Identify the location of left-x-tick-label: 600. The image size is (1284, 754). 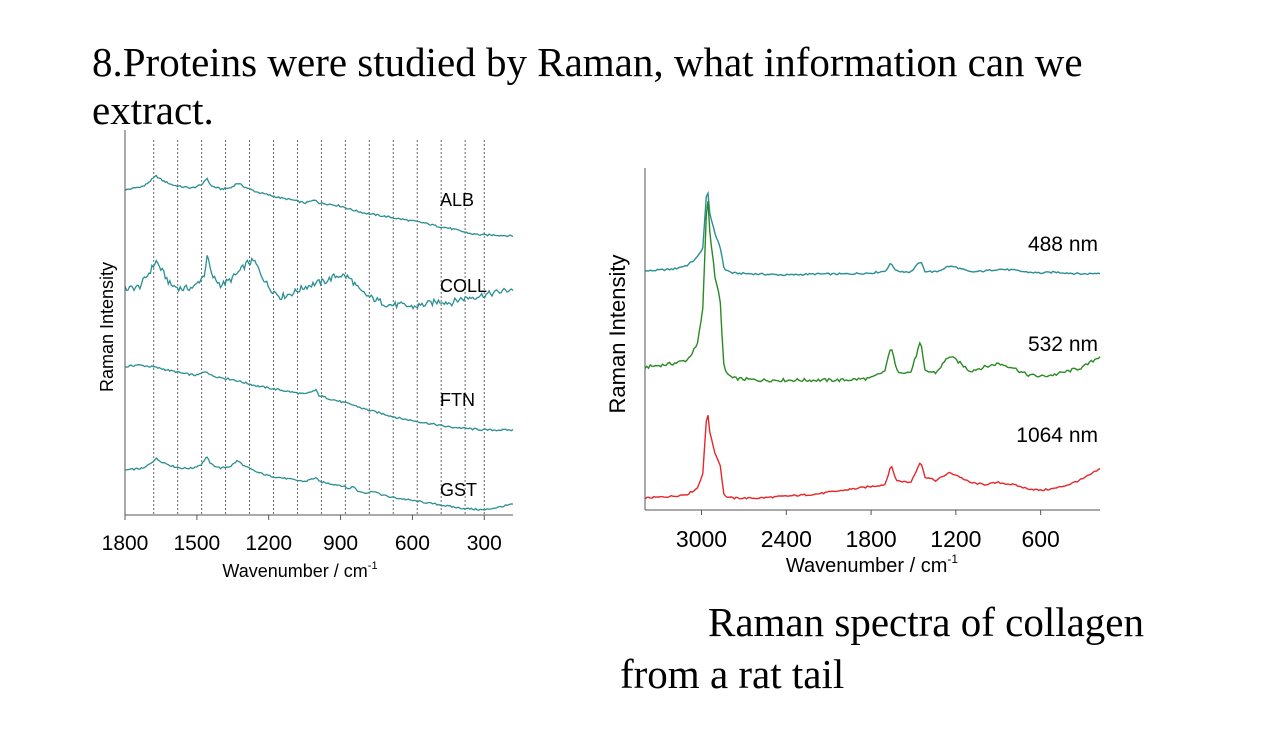
(412, 543).